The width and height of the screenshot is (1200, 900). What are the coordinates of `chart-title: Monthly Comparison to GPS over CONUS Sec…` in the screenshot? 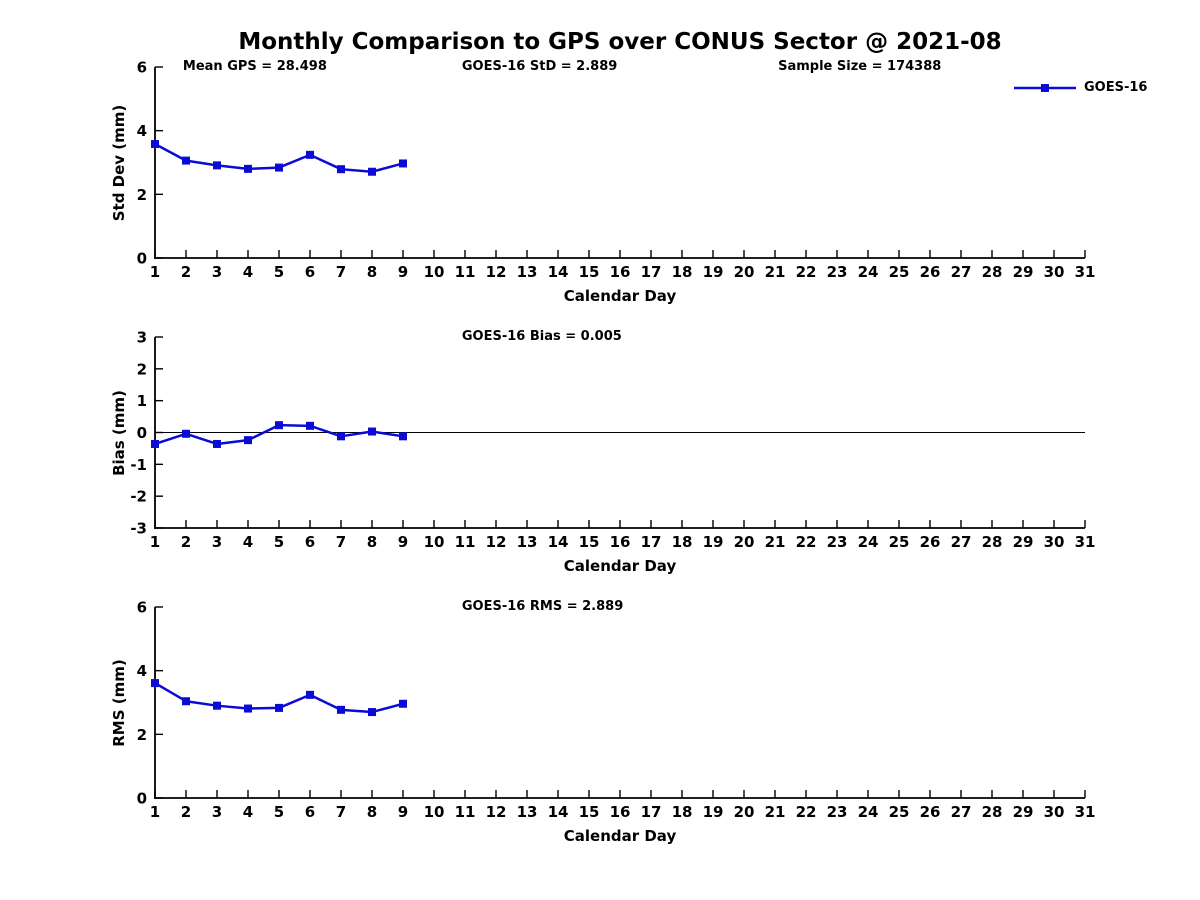 It's located at (620, 42).